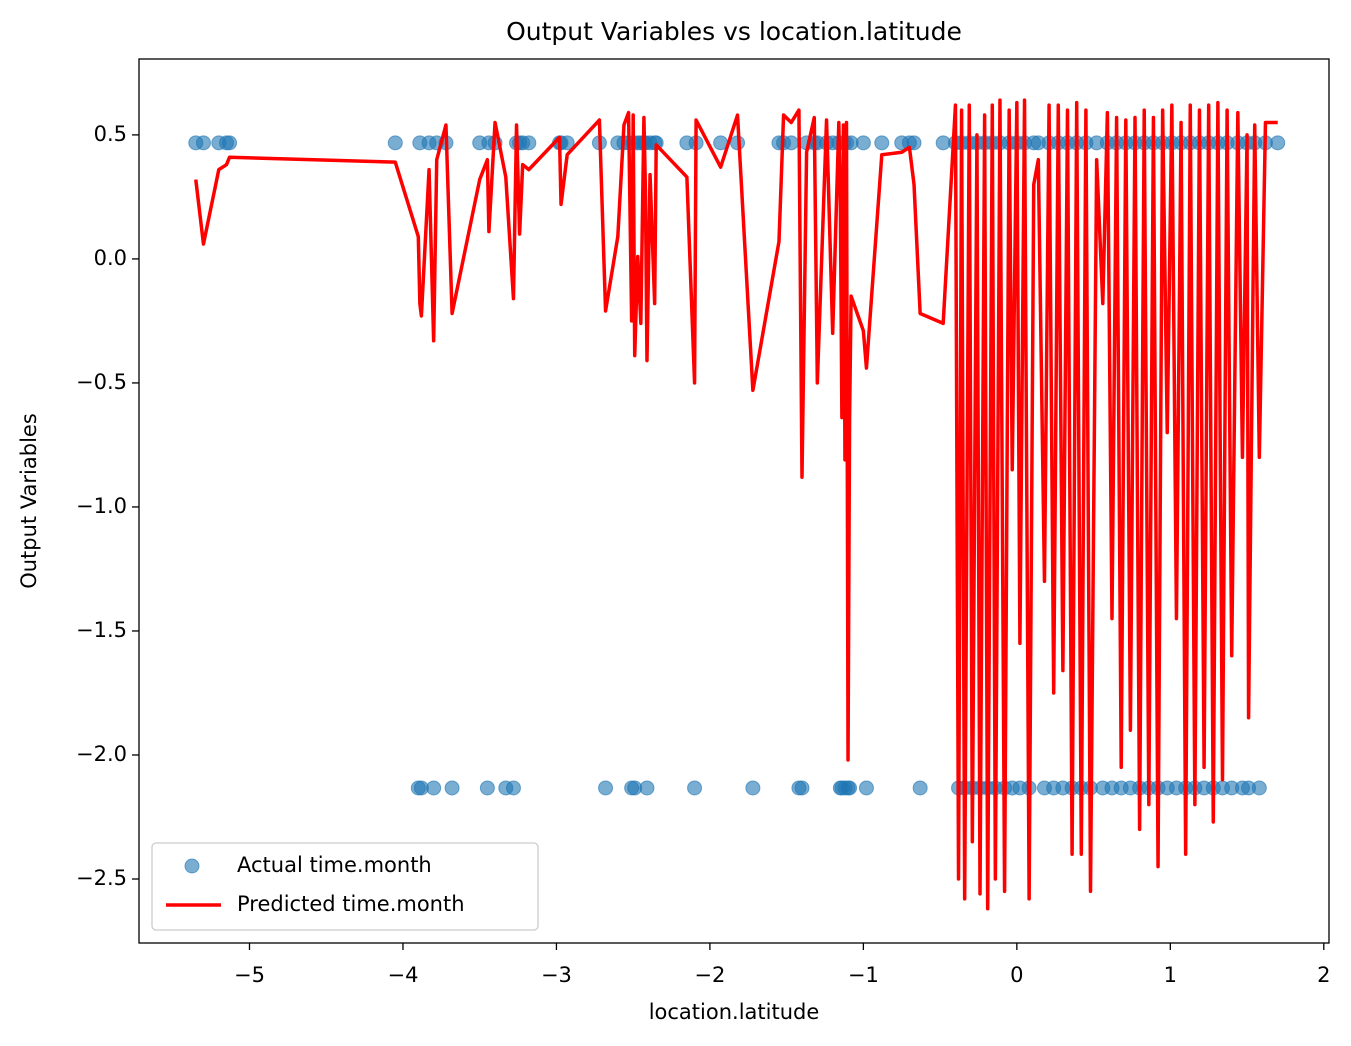 This screenshot has width=1351, height=1046. What do you see at coordinates (101, 878) in the screenshot?
I see `y-tick-label: −2.5` at bounding box center [101, 878].